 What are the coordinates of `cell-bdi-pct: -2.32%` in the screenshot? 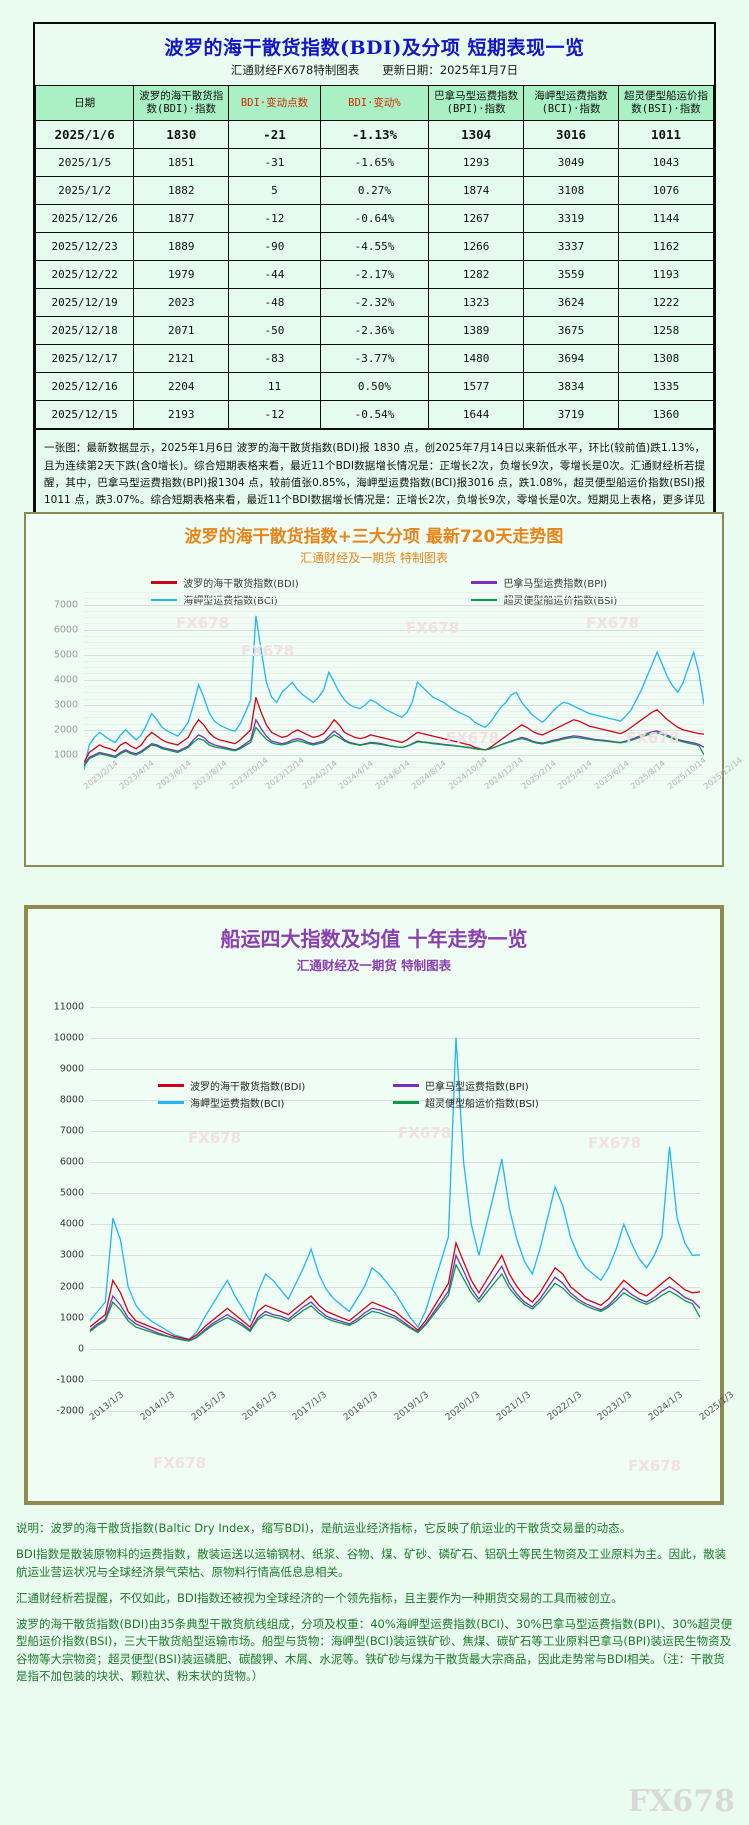 It's located at (374, 303).